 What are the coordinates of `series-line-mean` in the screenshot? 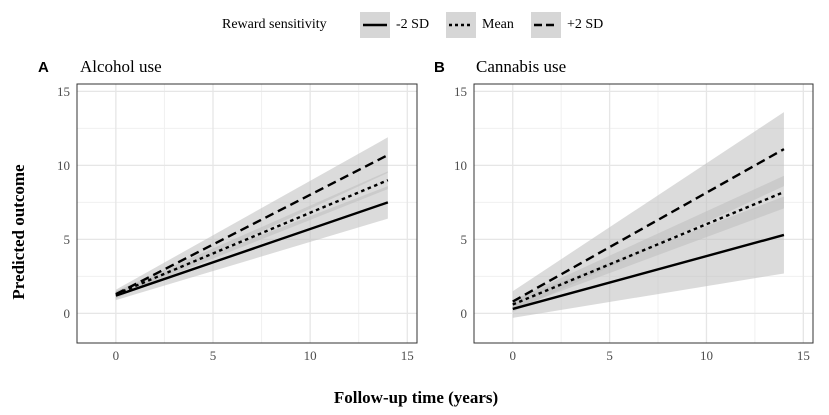 It's located at (252, 237).